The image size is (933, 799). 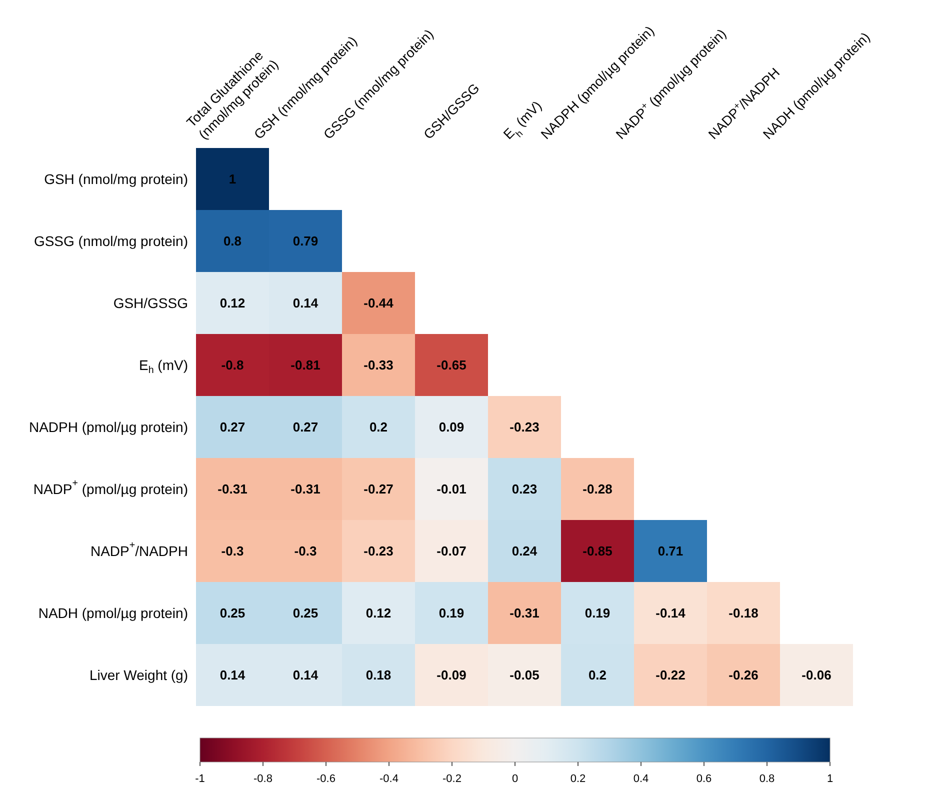 I want to click on data-label: -0.18, so click(x=743, y=613).